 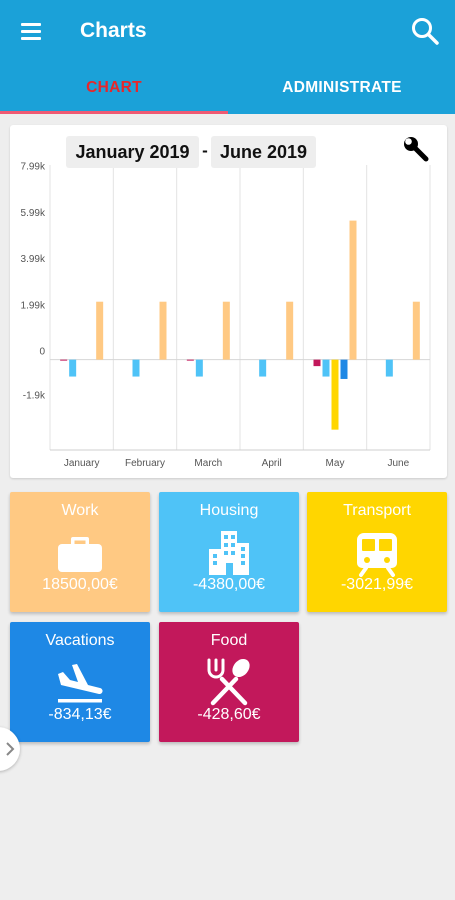 I want to click on menu-icon, so click(x=31, y=31).